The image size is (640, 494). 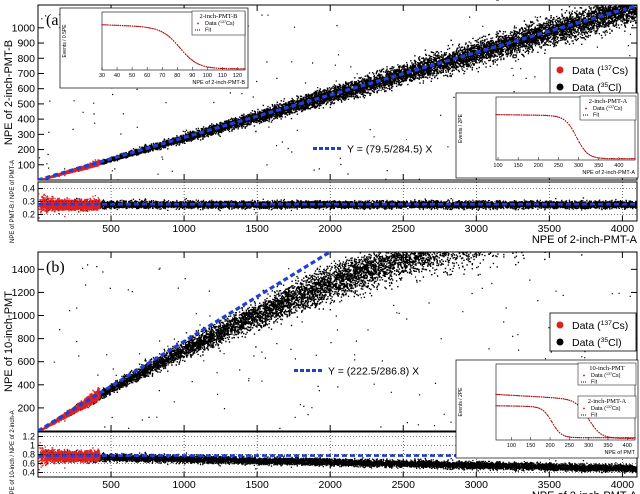 I want to click on y-tick-label: 1400, so click(x=24, y=270).